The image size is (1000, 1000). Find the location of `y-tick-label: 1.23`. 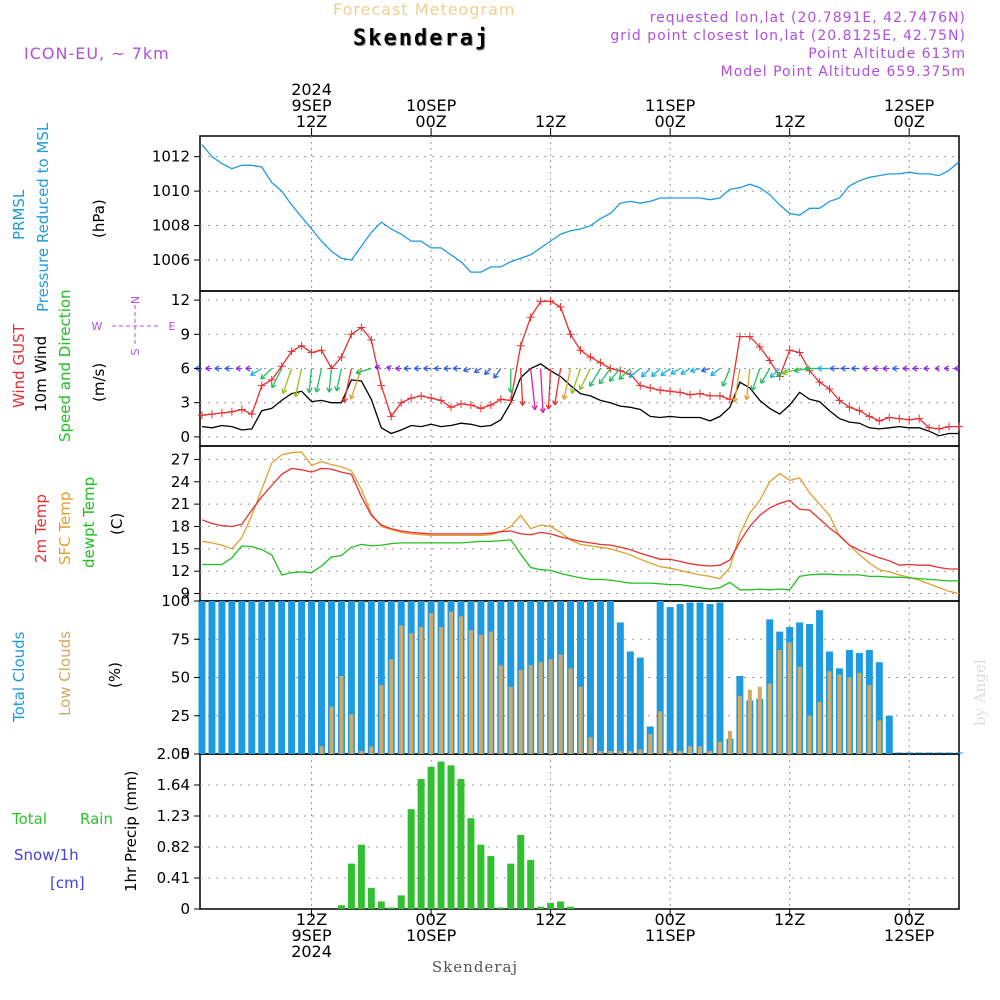

y-tick-label: 1.23 is located at coordinates (173, 816).